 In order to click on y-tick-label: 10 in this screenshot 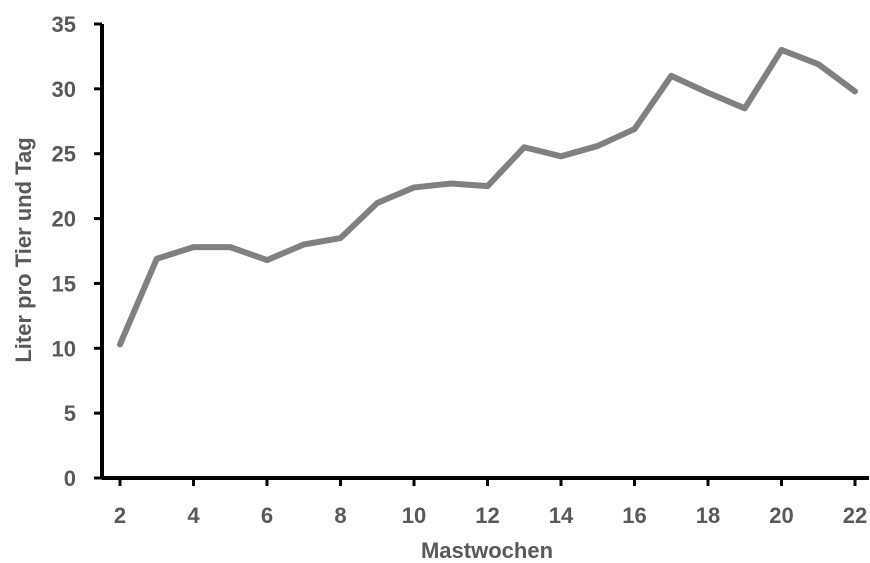, I will do `click(64, 348)`.